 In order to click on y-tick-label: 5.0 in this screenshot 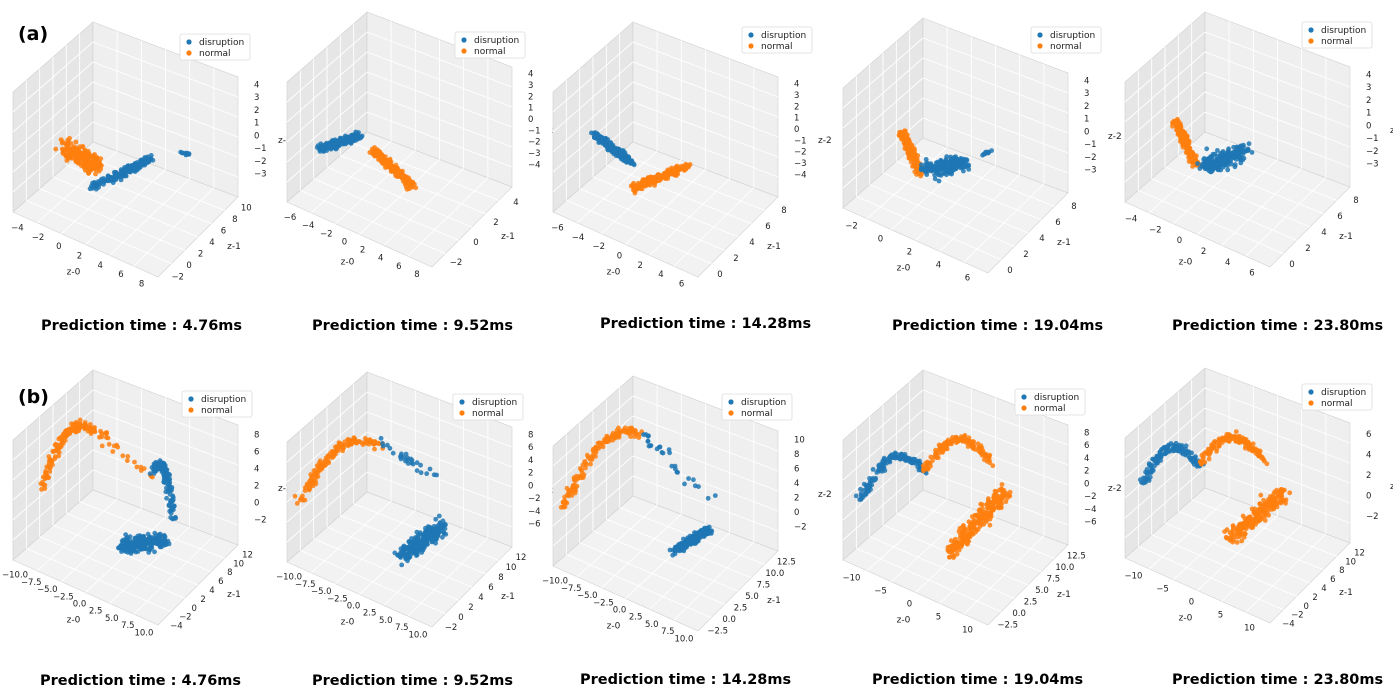, I will do `click(752, 597)`.